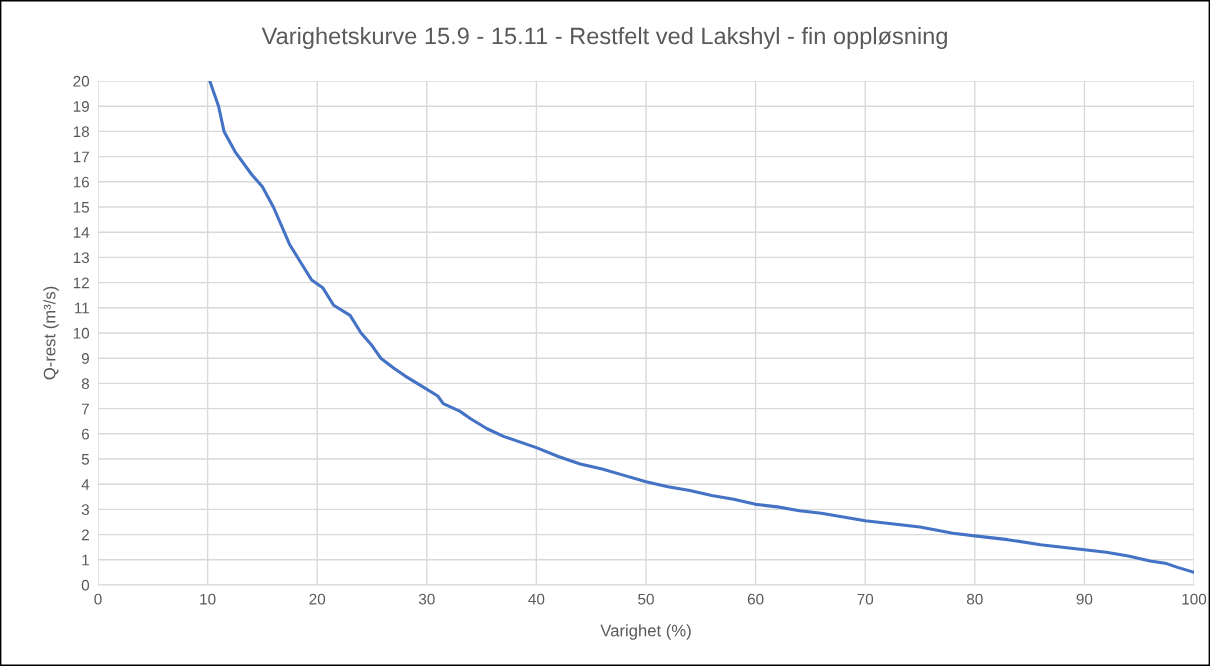 The height and width of the screenshot is (666, 1210). I want to click on y-axis-title: Q-rest (m³/s), so click(51, 333).